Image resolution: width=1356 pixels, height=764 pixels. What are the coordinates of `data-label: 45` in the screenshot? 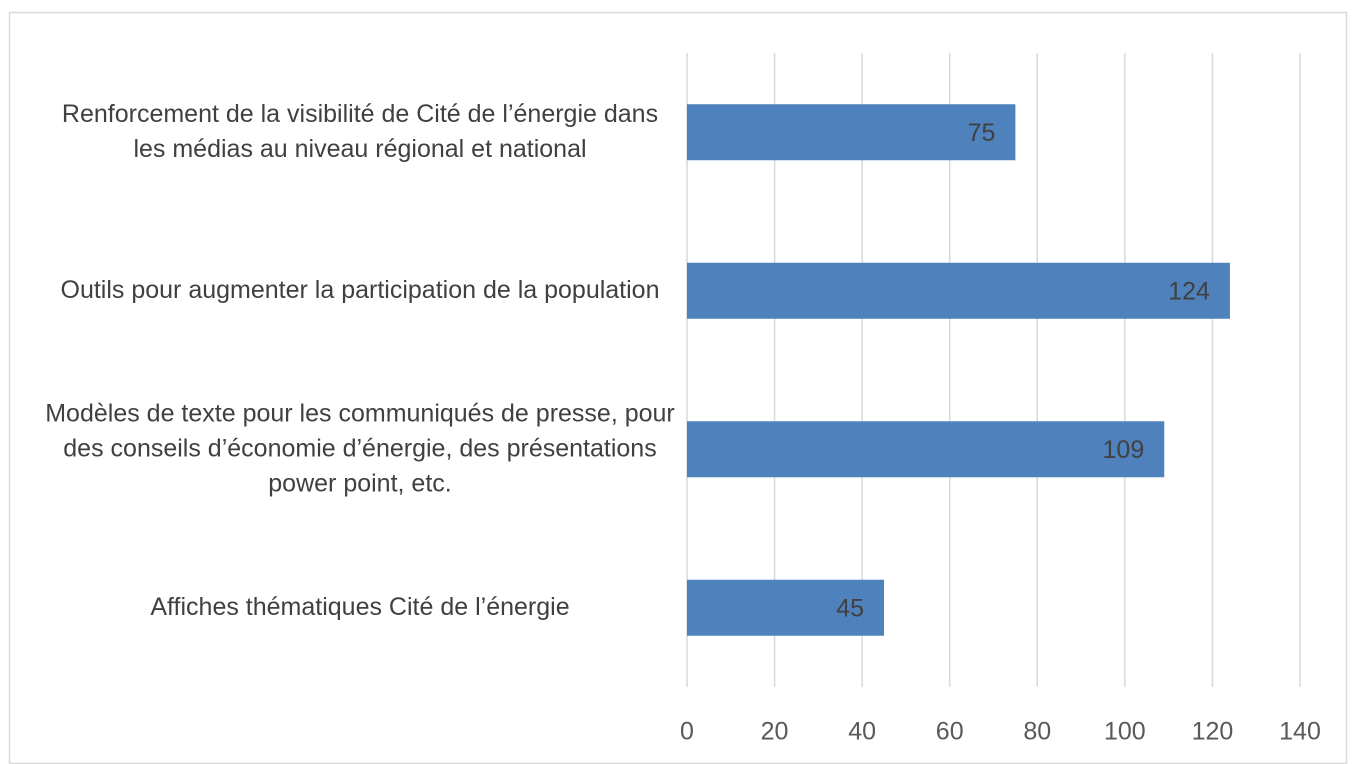 It's located at (850, 608).